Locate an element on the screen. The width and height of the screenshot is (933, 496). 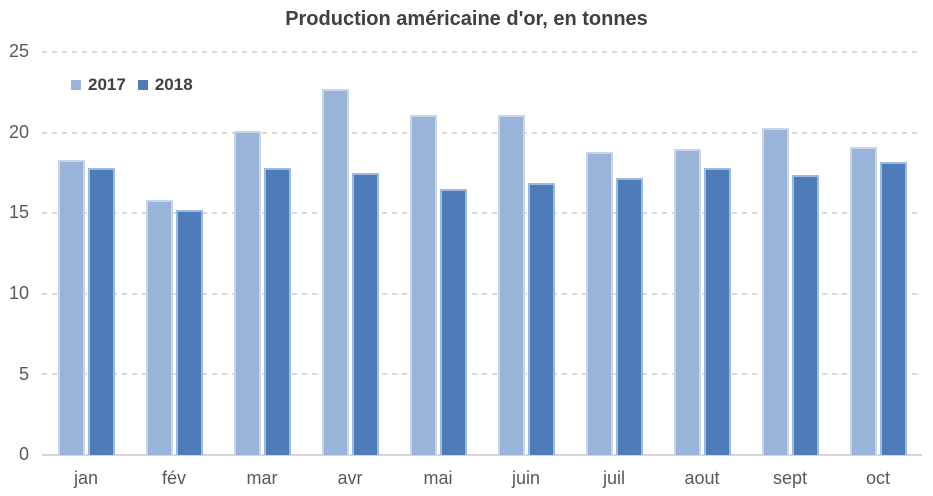
legend-item-2017: 2017 is located at coordinates (98, 85).